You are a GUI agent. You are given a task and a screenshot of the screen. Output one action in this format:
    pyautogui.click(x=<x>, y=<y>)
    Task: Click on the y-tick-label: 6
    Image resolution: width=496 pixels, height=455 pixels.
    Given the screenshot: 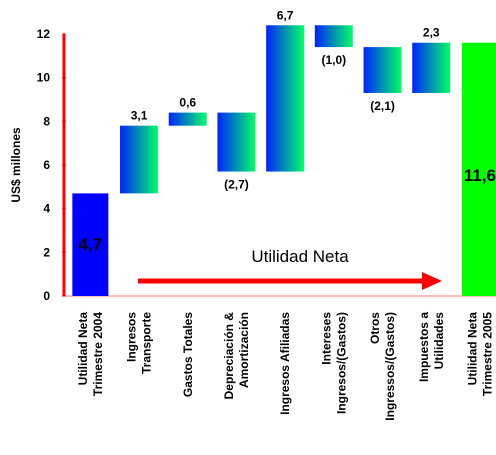 What is the action you would take?
    pyautogui.click(x=46, y=165)
    